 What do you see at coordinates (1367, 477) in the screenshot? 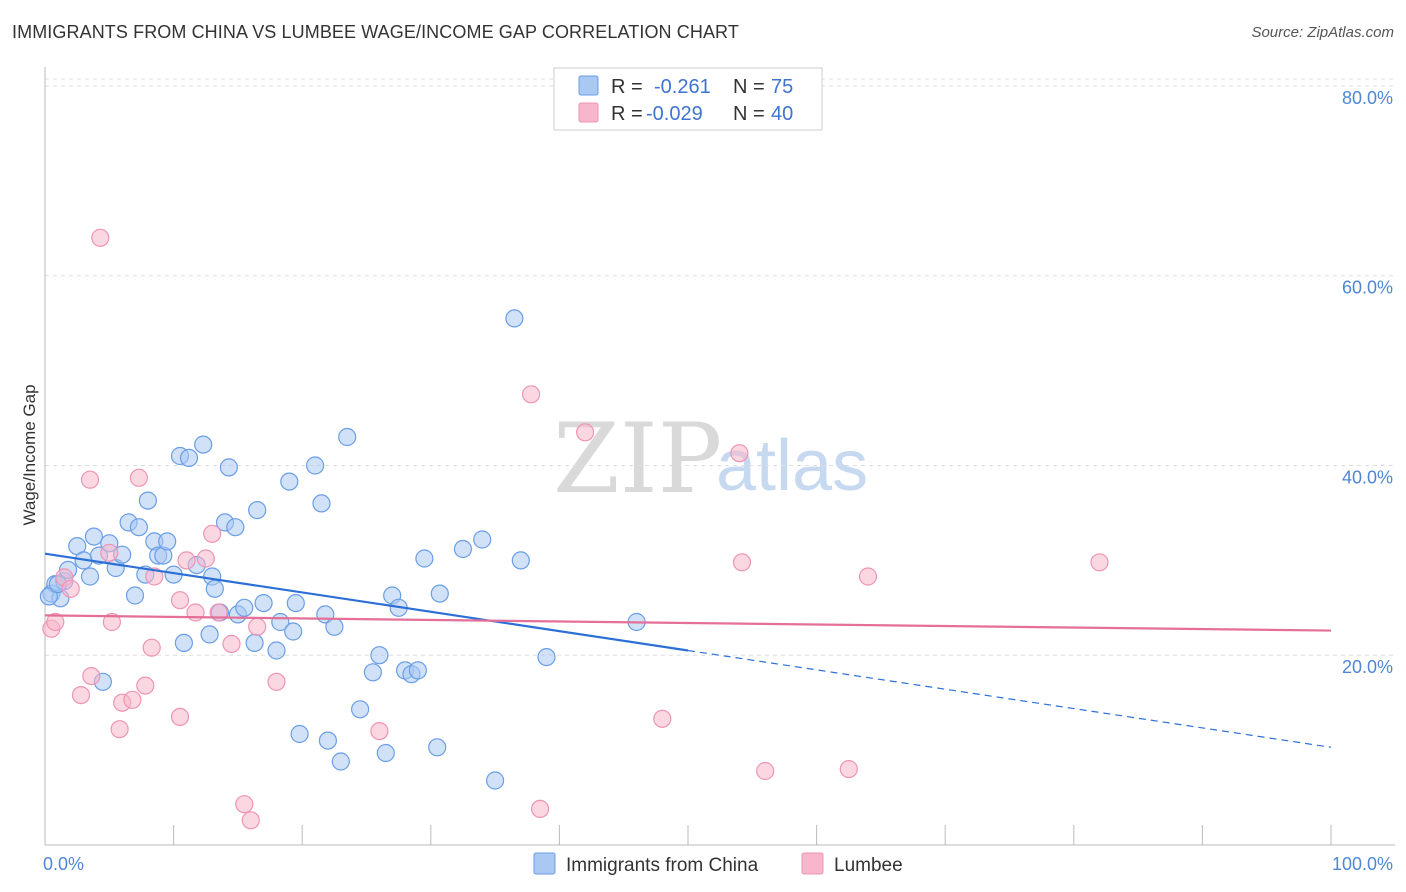
I see `y-tick-label: 40.0%` at bounding box center [1367, 477].